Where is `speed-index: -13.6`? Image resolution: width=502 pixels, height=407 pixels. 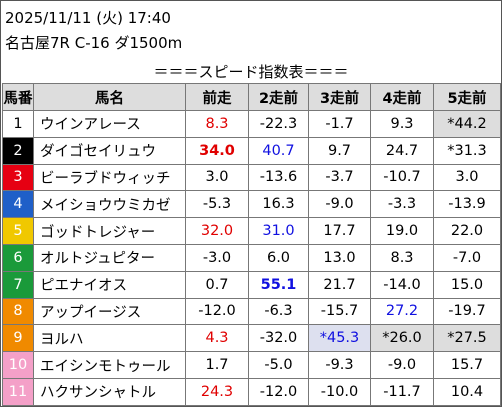
speed-index: -13.6 is located at coordinates (278, 177).